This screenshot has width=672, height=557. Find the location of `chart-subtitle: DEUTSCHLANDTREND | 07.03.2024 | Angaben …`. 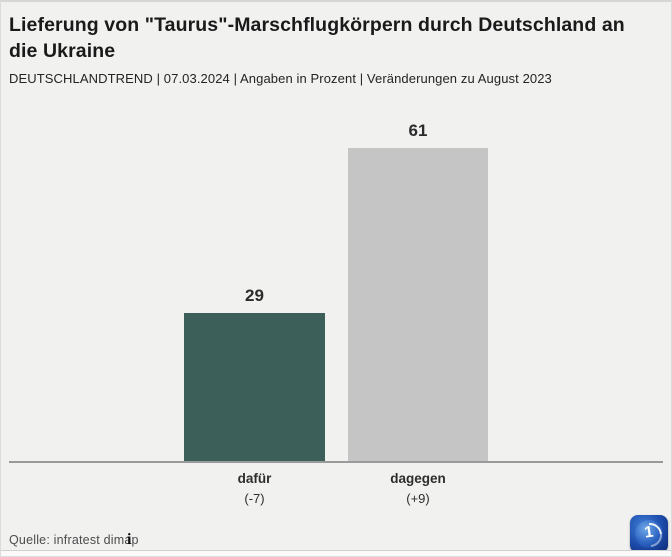

chart-subtitle: DEUTSCHLANDTREND | 07.03.2024 | Angaben … is located at coordinates (280, 78).